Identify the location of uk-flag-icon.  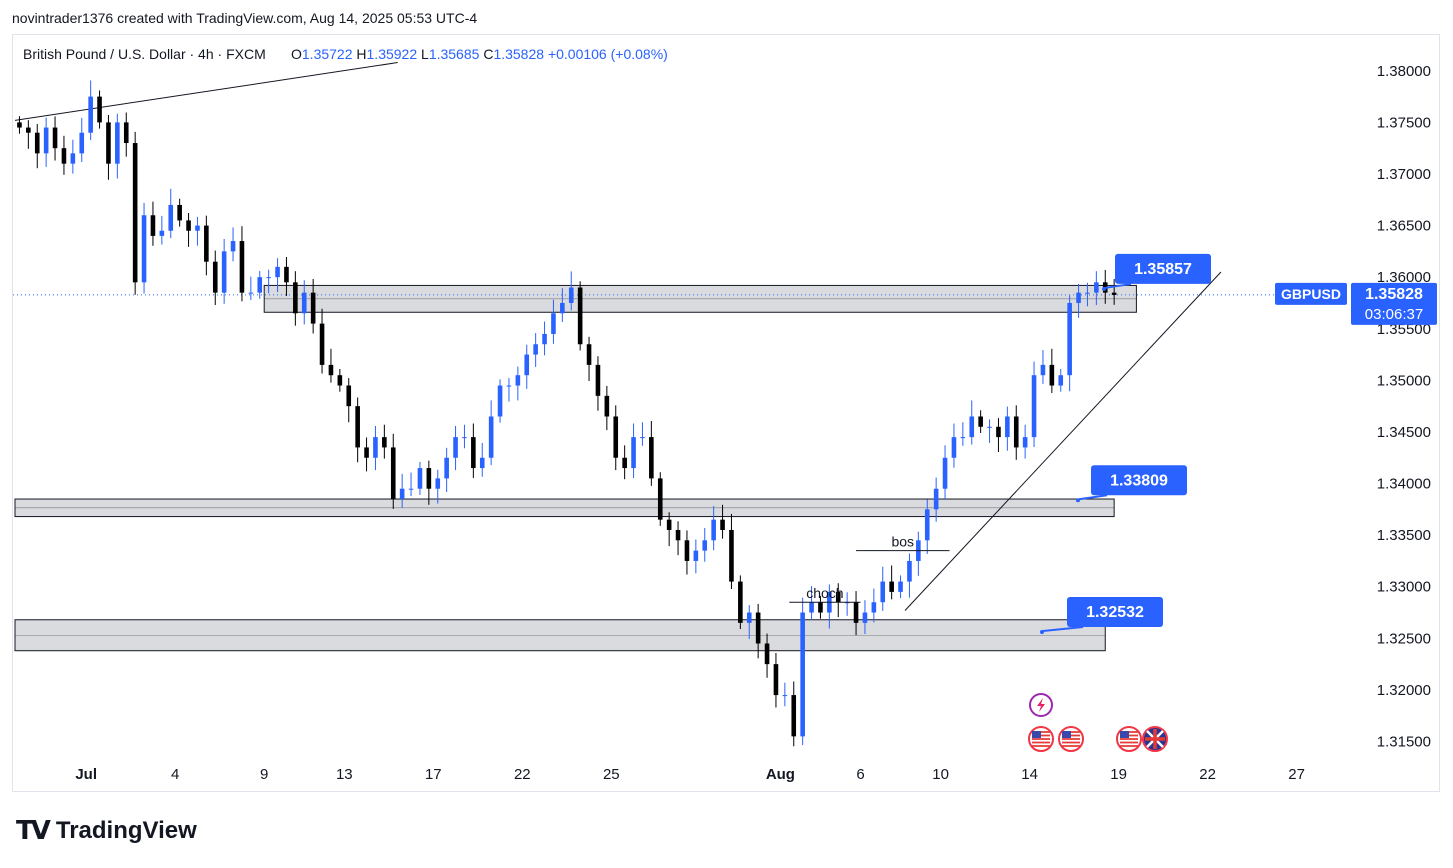
(1155, 739).